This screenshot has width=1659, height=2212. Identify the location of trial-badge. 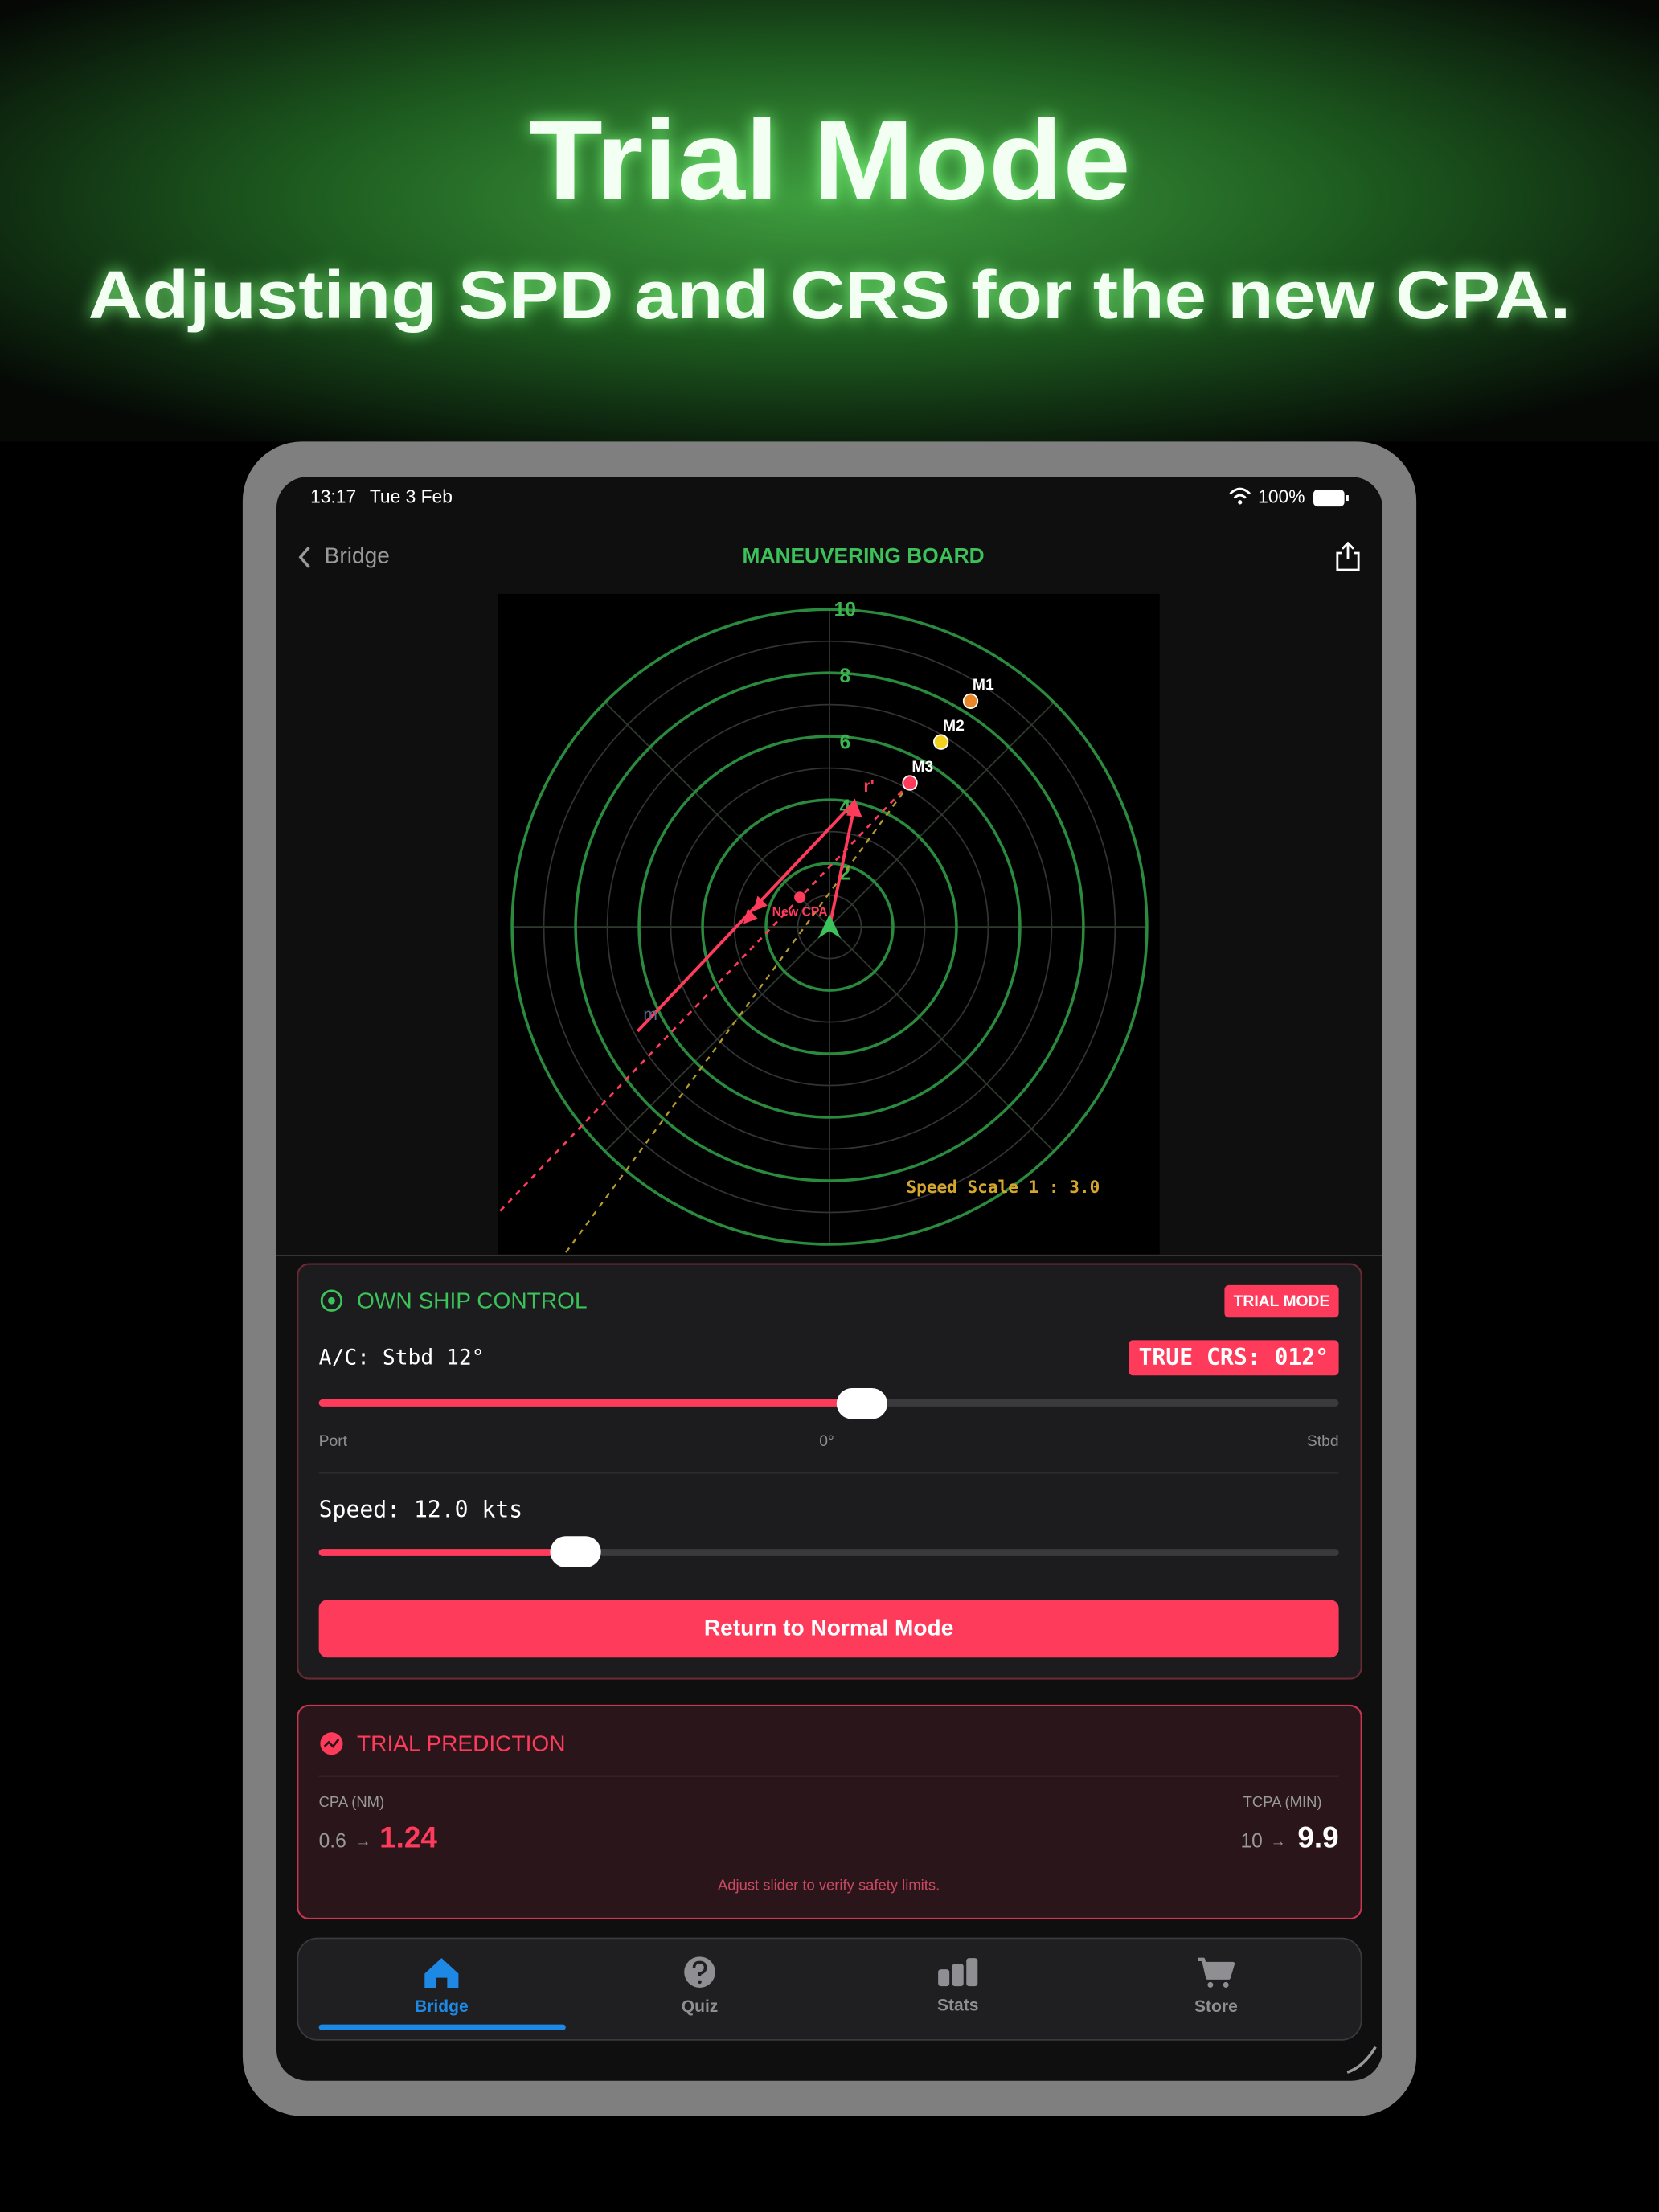
(1281, 1301).